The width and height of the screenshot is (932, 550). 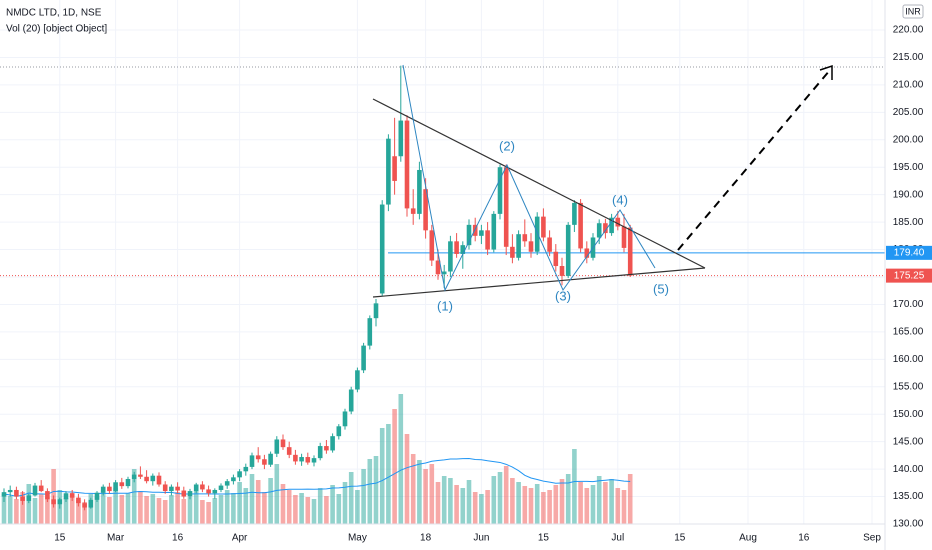 What do you see at coordinates (748, 538) in the screenshot?
I see `x-tick-label: Aug` at bounding box center [748, 538].